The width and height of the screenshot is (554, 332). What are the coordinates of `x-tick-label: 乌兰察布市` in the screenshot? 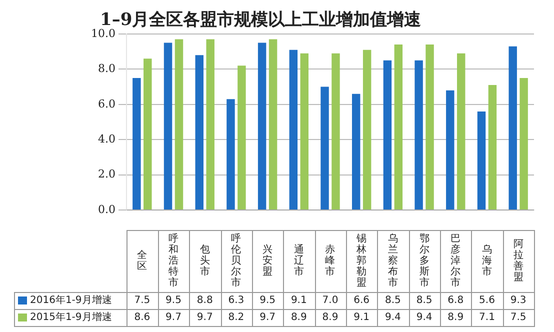 It's located at (393, 260).